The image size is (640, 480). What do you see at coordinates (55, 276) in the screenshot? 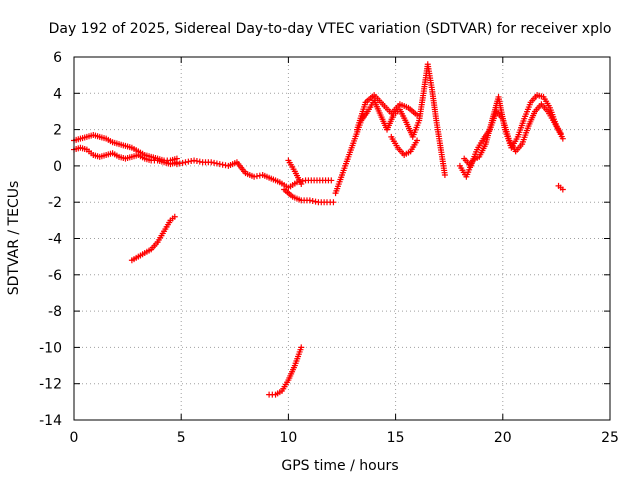
I see `y-tick-label: -6` at bounding box center [55, 276].